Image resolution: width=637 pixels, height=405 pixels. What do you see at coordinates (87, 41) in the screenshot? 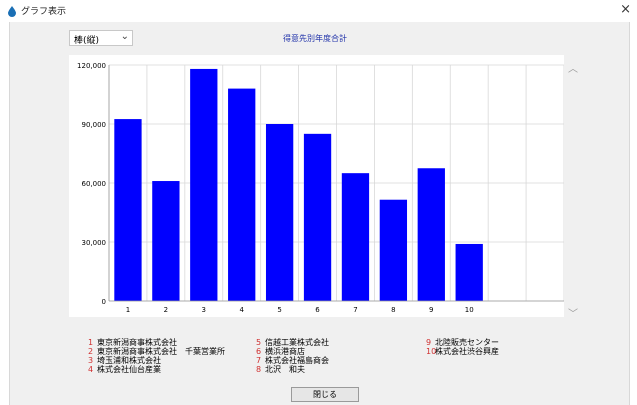
I see `chart-type-value: 棒(縦)` at bounding box center [87, 41].